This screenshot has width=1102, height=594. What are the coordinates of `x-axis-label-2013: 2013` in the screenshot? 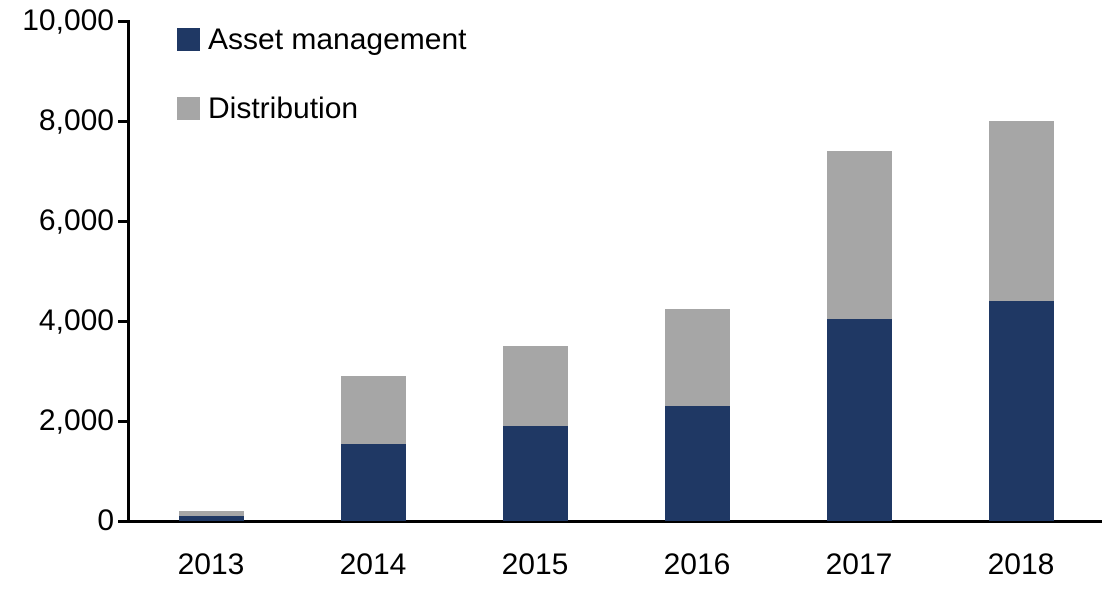 It's located at (211, 564).